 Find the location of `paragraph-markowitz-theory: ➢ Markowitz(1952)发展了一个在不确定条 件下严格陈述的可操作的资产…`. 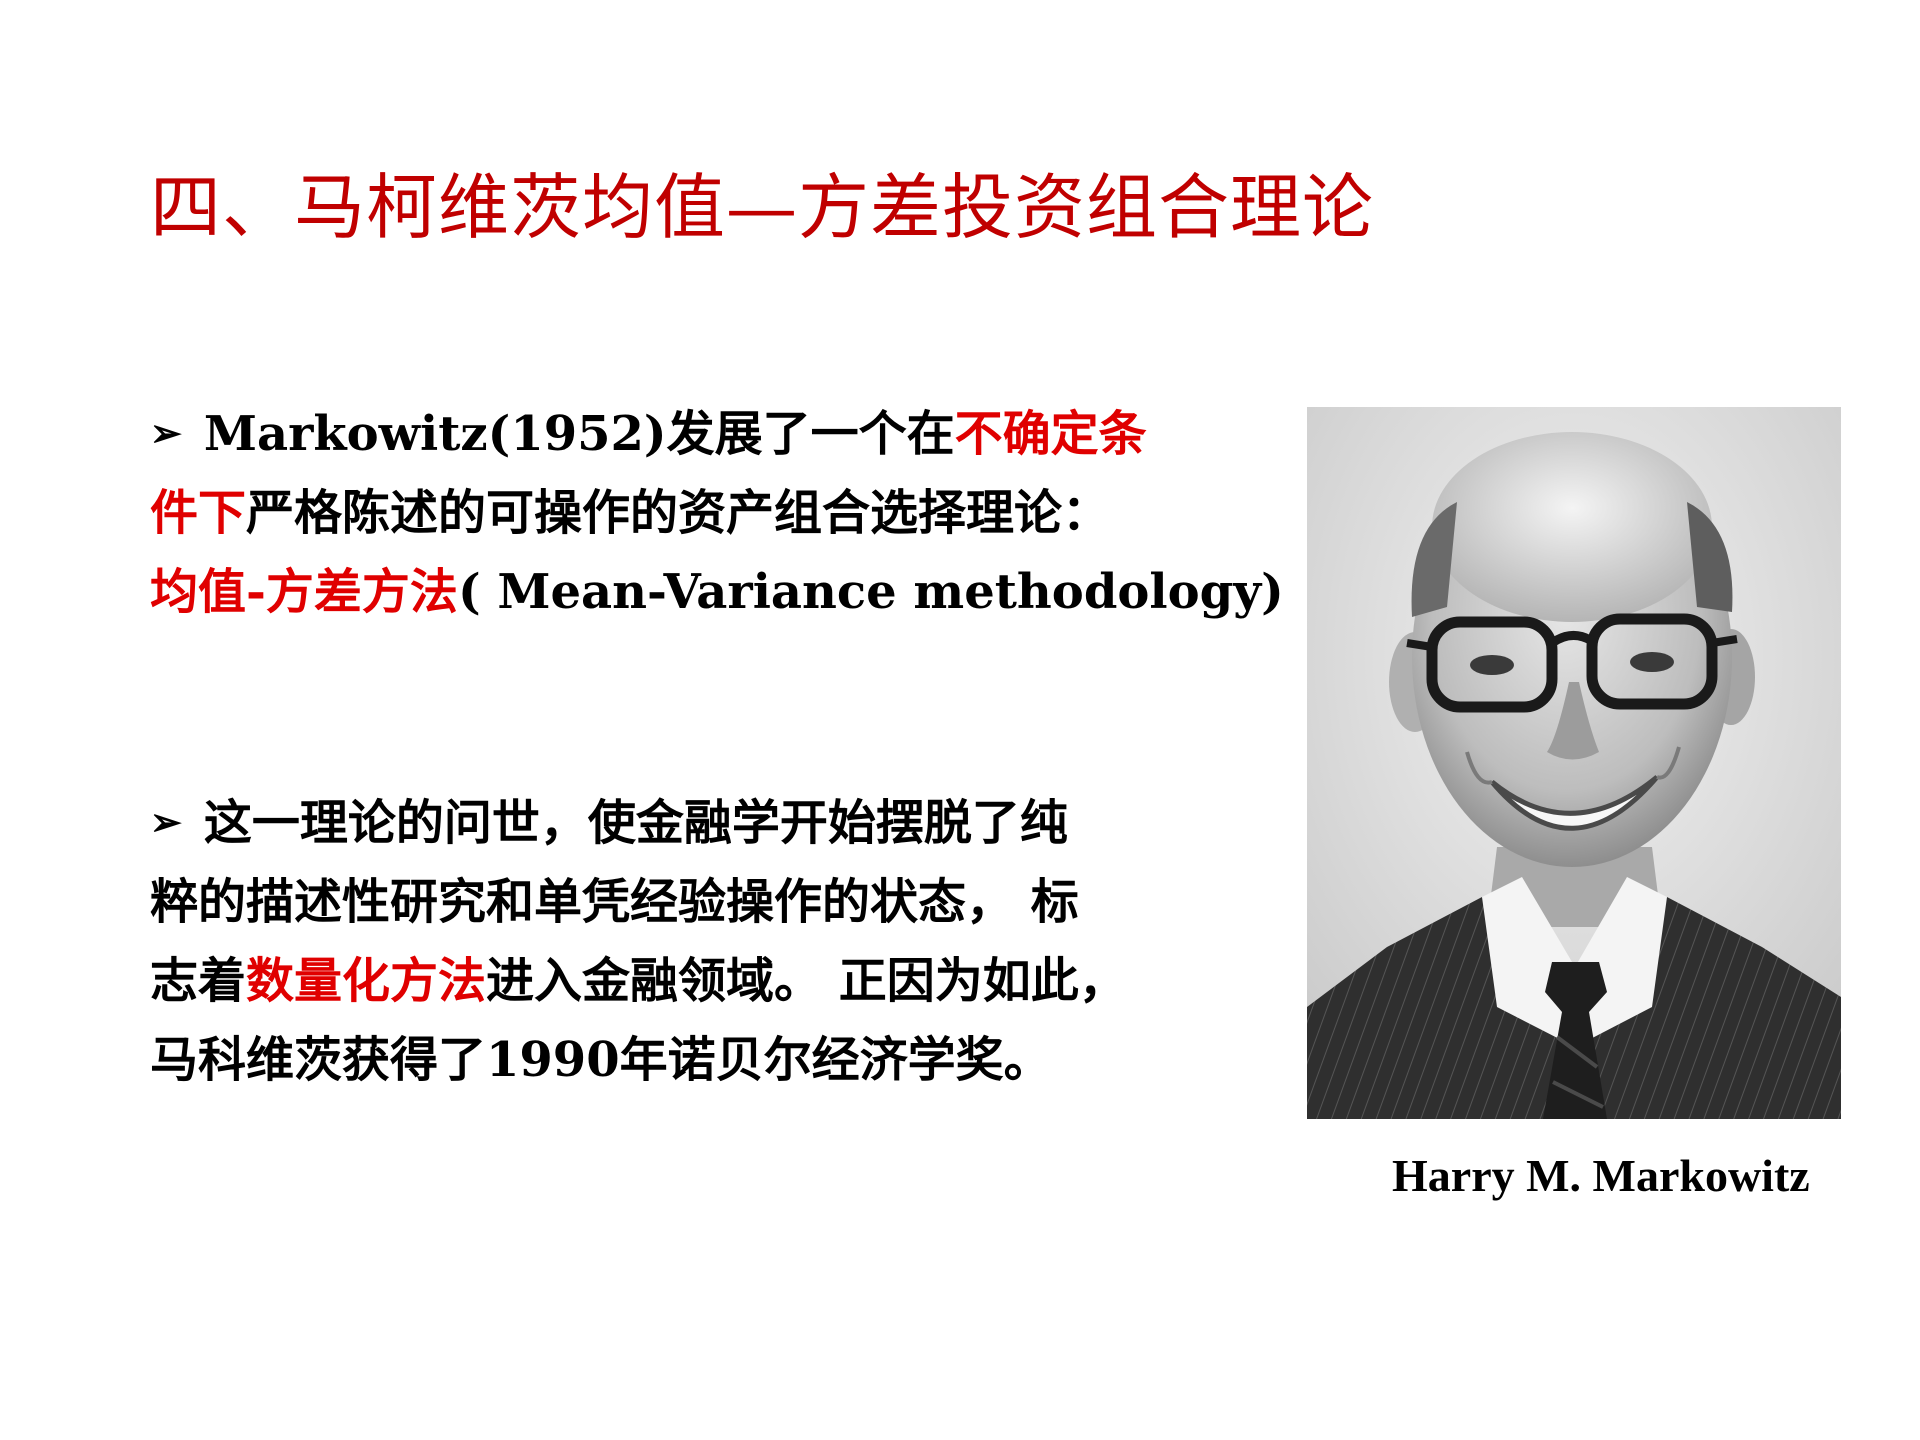

paragraph-markowitz-theory: ➢ Markowitz(1952)发展了一个在不确定条 件下严格陈述的可操作的资产… is located at coordinates (717, 512).